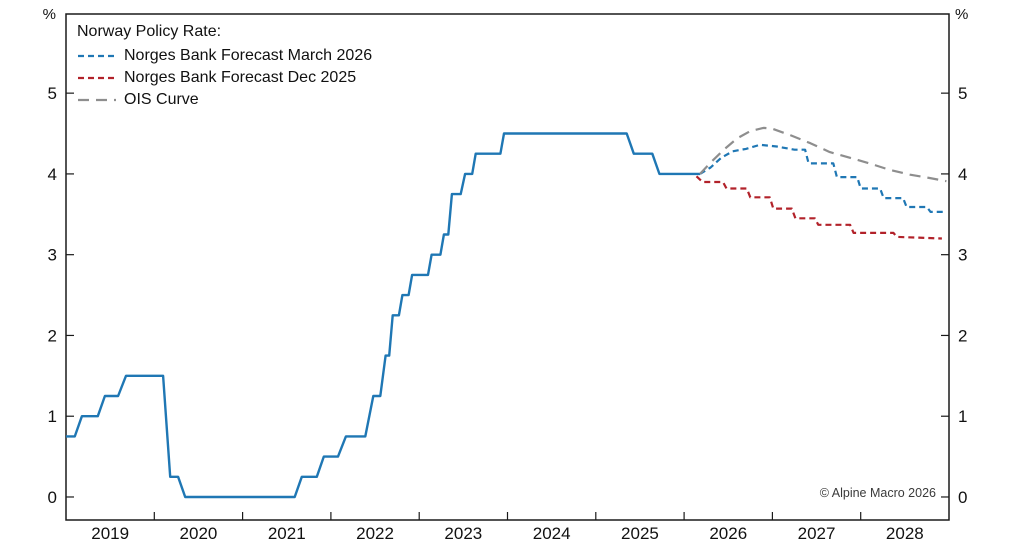  I want to click on legend-title: Norway Policy Rate:, so click(149, 31).